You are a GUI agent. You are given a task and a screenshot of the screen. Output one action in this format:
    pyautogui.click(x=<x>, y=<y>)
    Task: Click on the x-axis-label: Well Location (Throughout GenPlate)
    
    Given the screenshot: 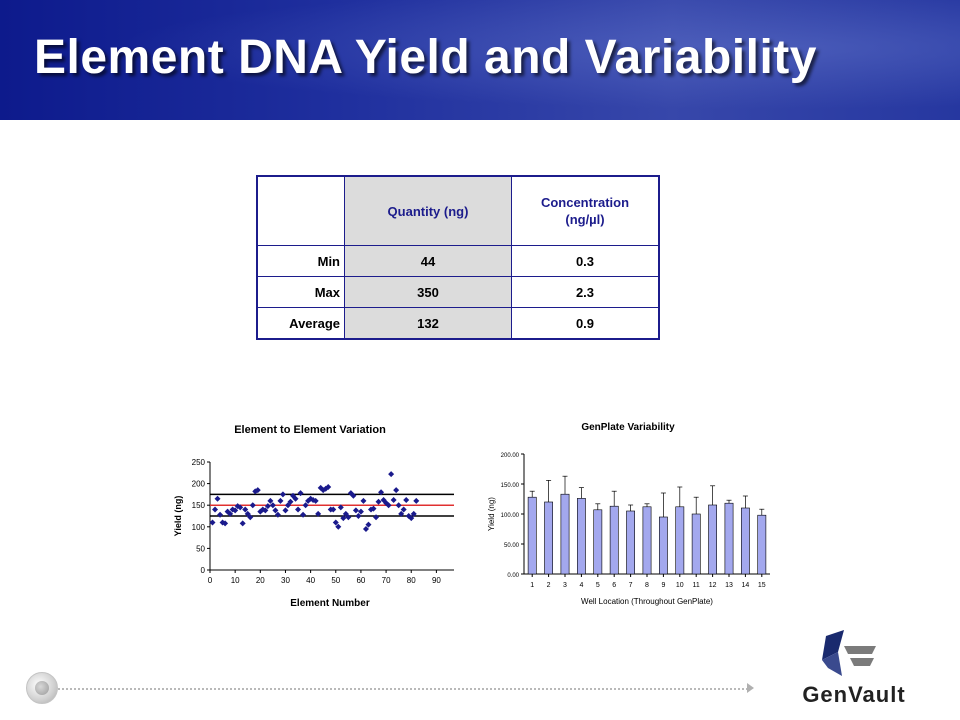 What is the action you would take?
    pyautogui.click(x=647, y=601)
    